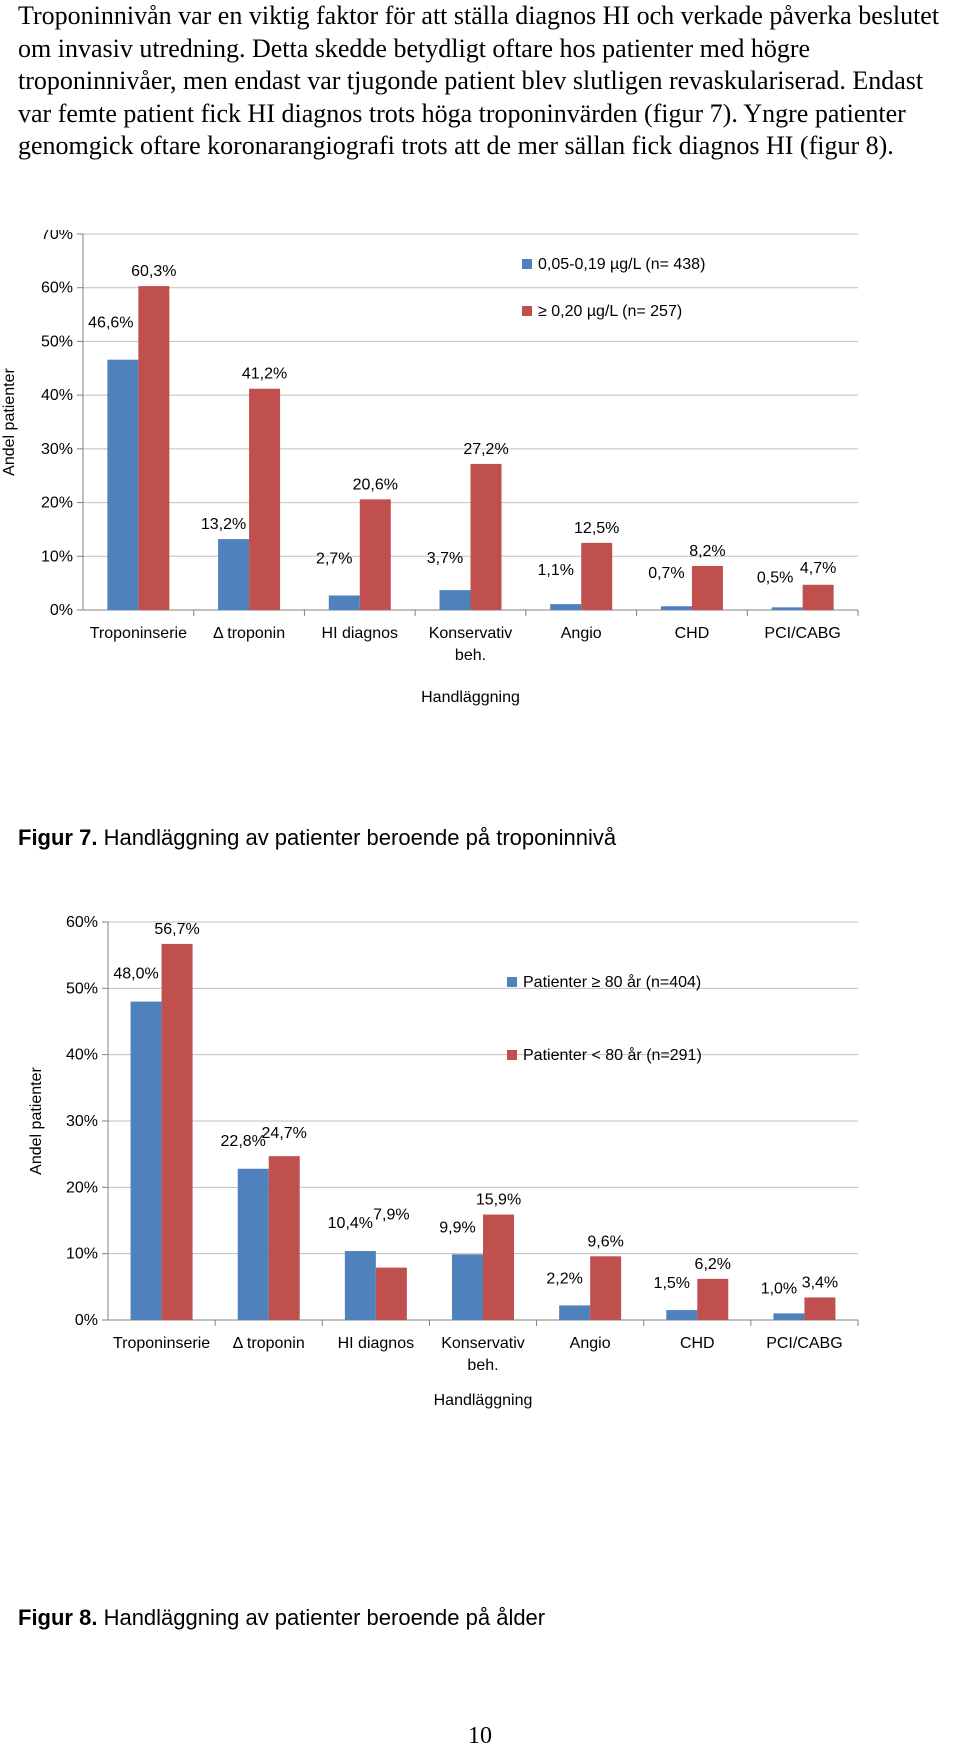  I want to click on data-label: 2,2%, so click(564, 1278).